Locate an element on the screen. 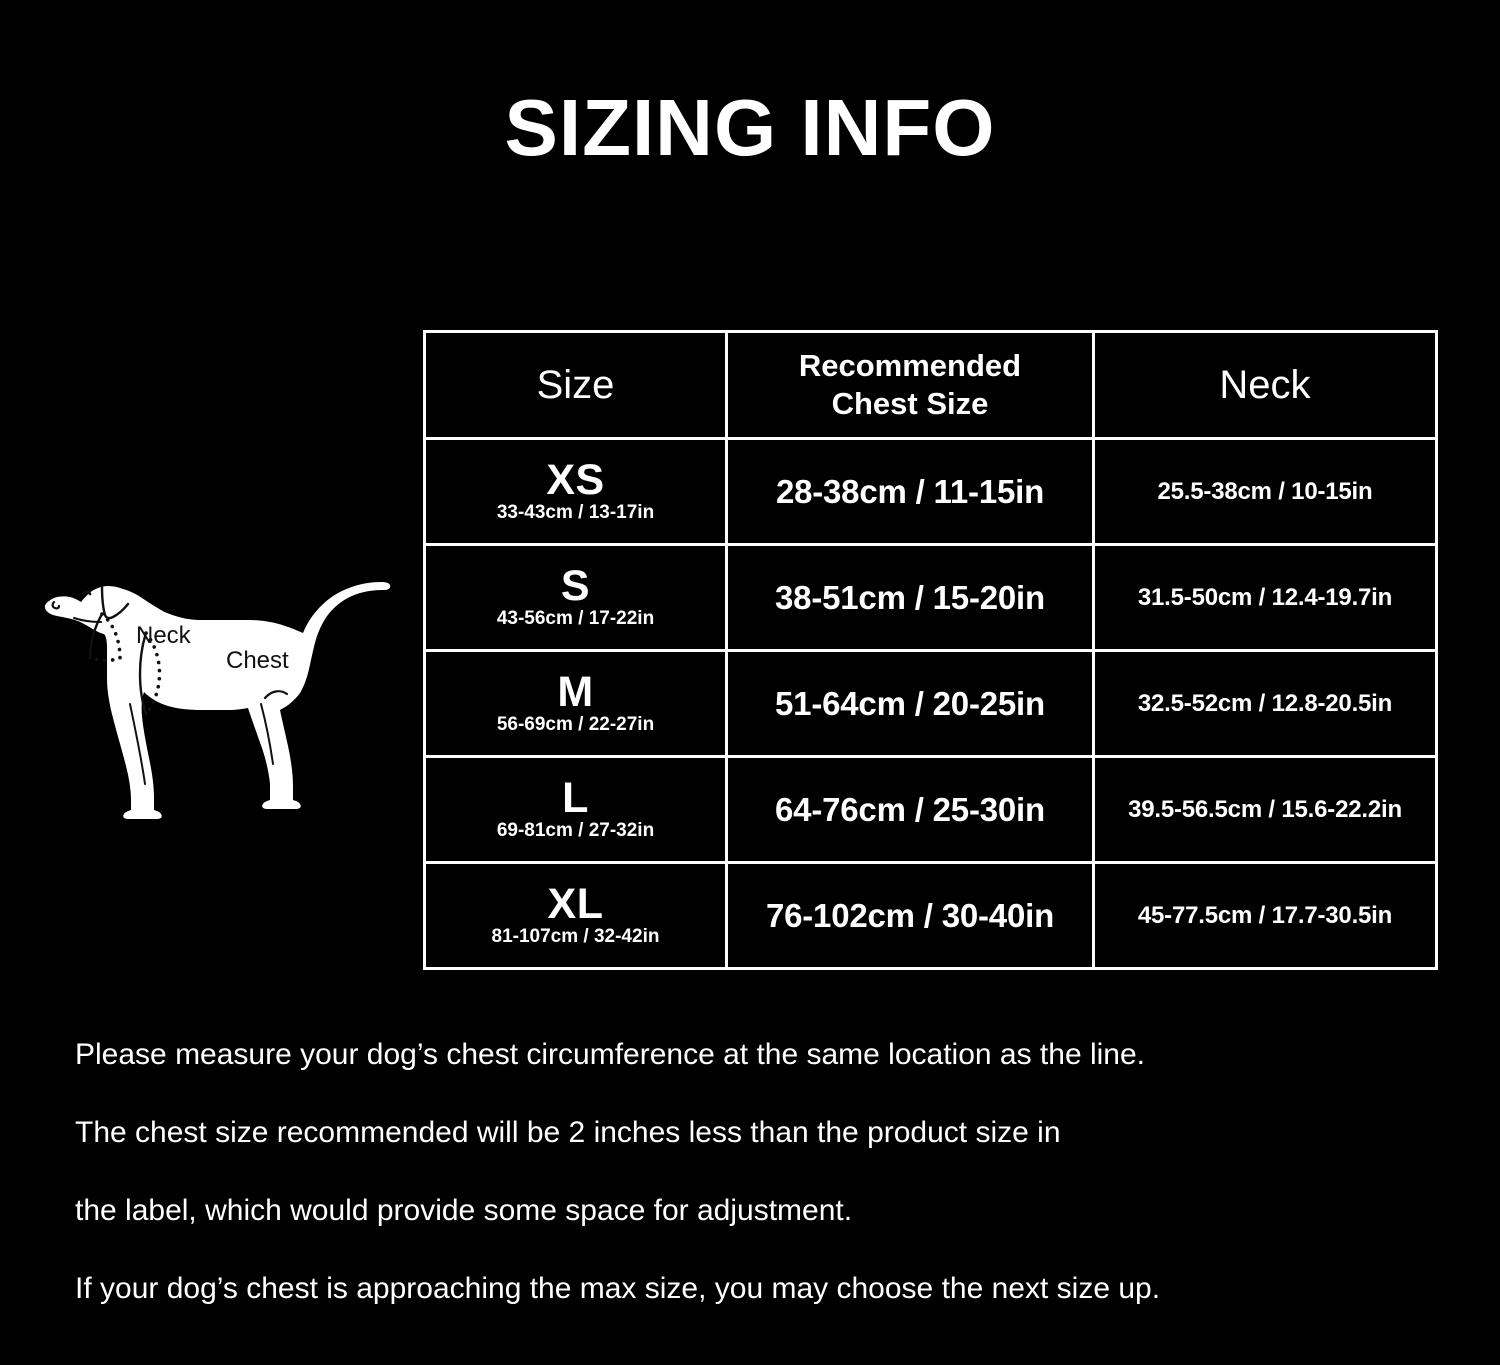 This screenshot has width=1500, height=1365. cell-neck-m: 32.5-52cm / 12.8-20.5in is located at coordinates (1265, 703).